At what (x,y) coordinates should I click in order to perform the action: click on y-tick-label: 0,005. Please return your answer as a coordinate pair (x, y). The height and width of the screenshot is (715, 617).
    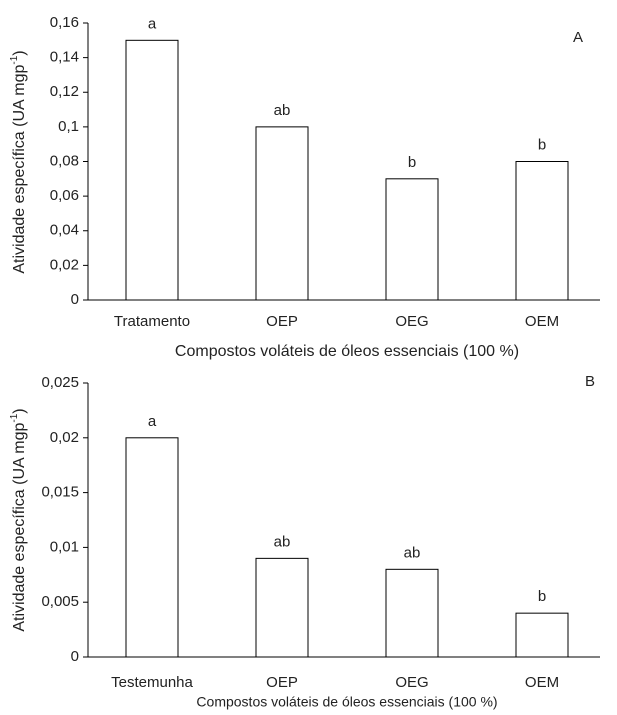
    Looking at the image, I should click on (60, 601).